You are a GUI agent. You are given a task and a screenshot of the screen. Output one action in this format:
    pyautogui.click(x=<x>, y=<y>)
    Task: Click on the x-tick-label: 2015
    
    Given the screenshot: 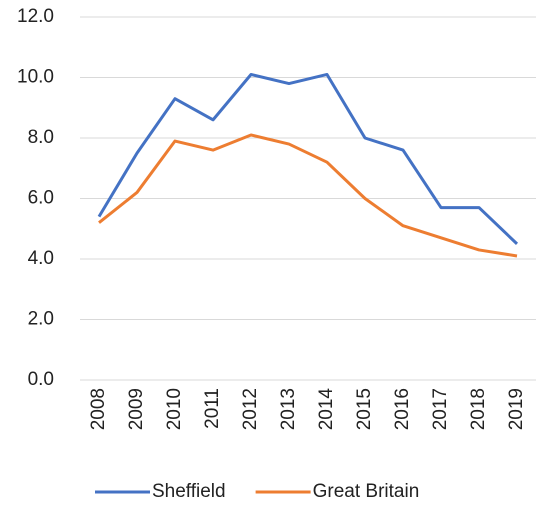 What is the action you would take?
    pyautogui.click(x=364, y=409)
    